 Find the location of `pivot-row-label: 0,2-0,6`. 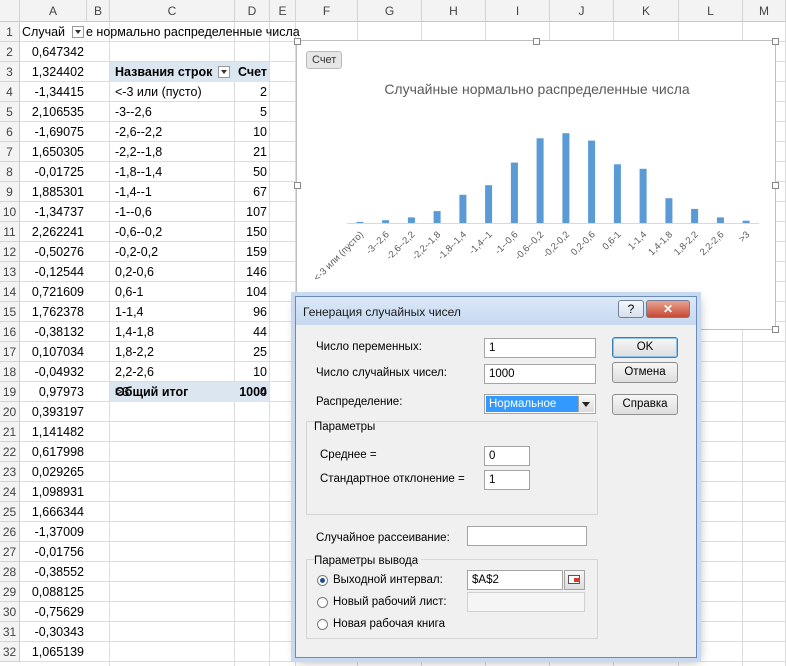

pivot-row-label: 0,2-0,6 is located at coordinates (134, 272).